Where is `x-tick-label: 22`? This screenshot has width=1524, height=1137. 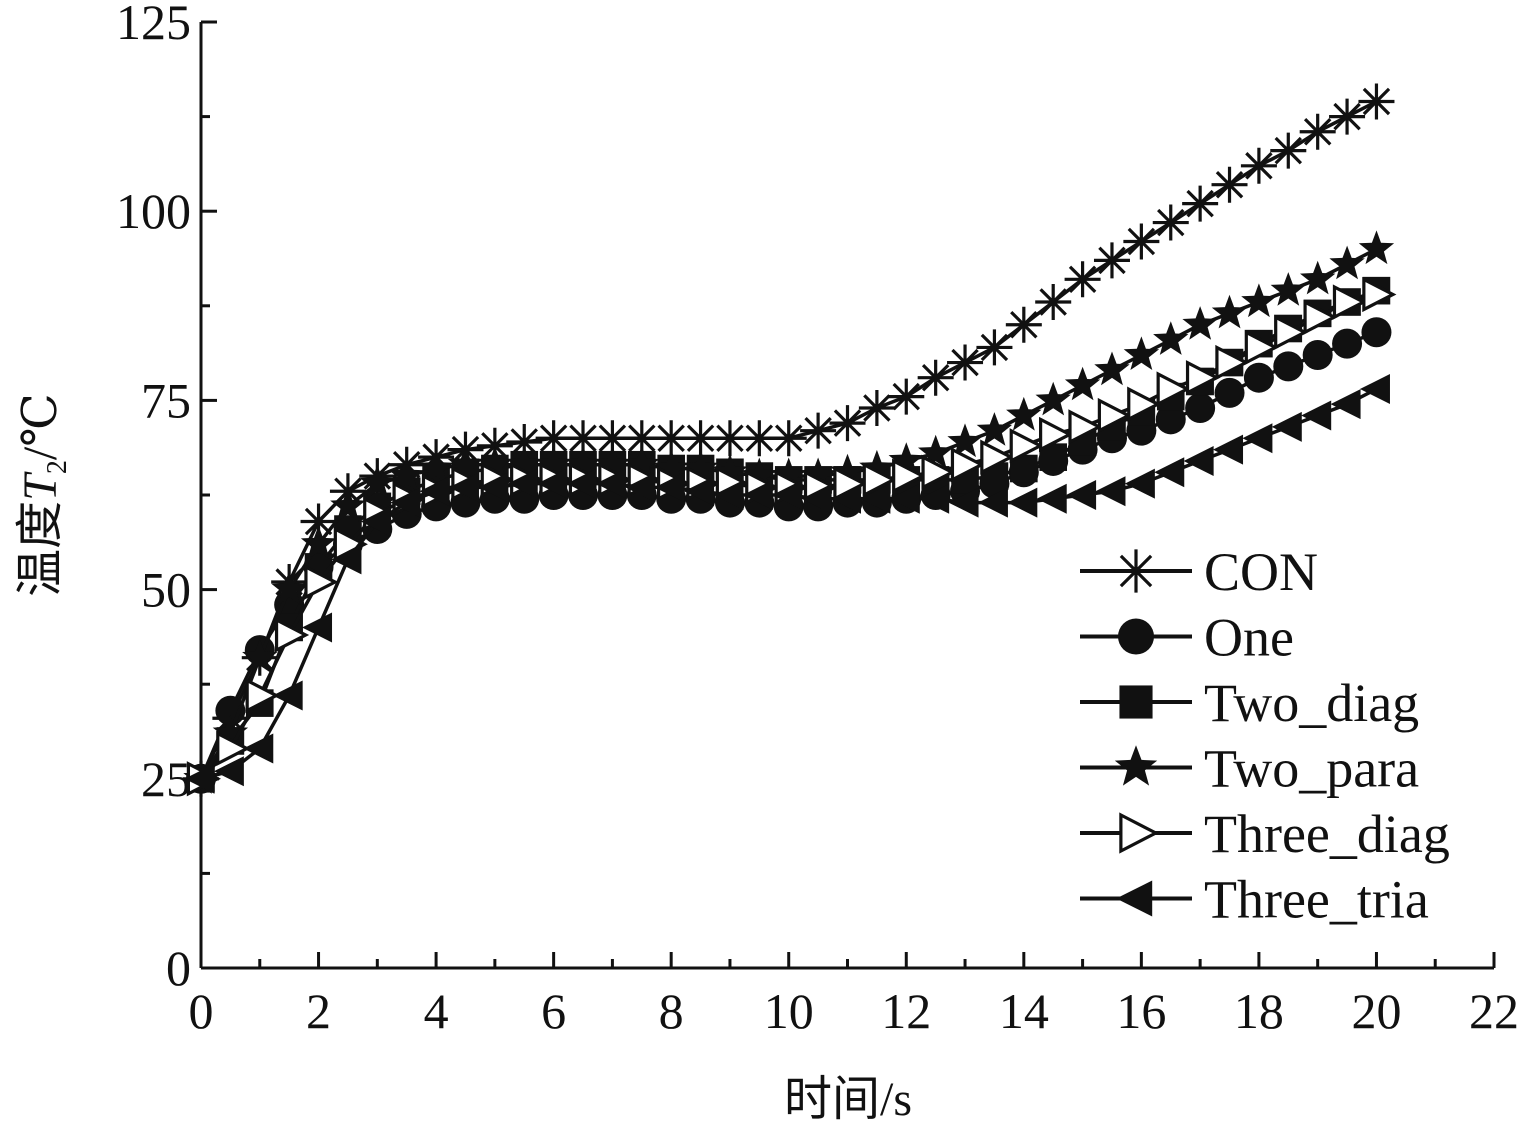
x-tick-label: 22 is located at coordinates (1494, 1011).